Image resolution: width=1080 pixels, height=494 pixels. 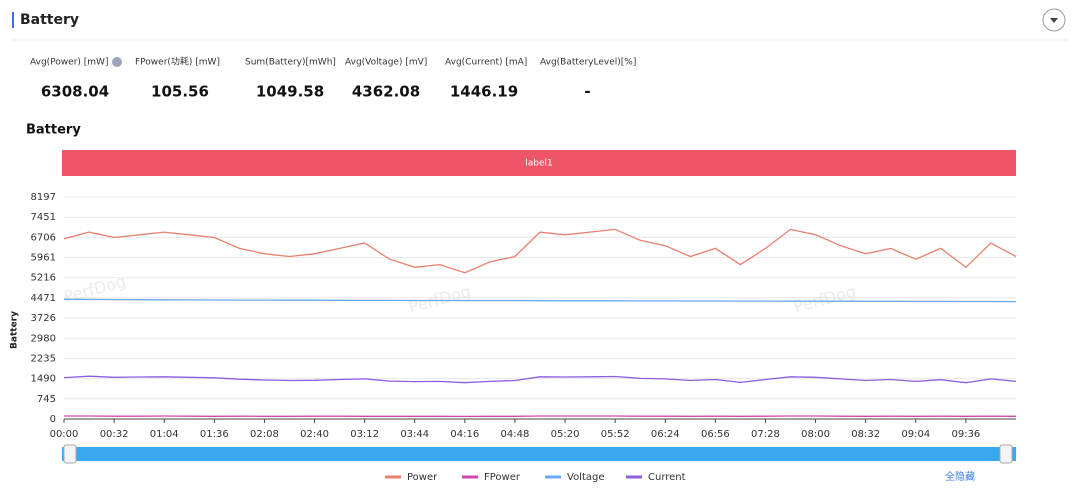 I want to click on y-tick-label: 0, so click(x=53, y=419).